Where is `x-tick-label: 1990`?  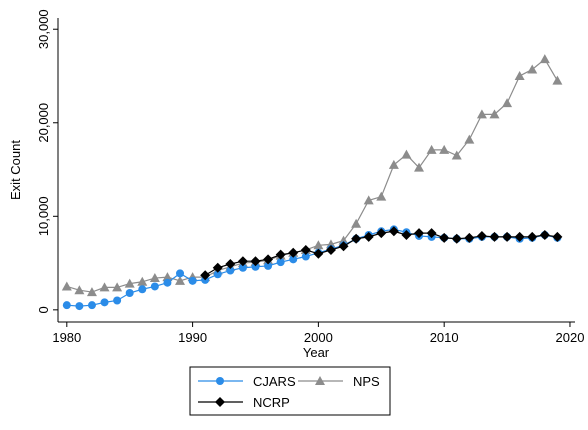 x-tick-label: 1990 is located at coordinates (192, 337).